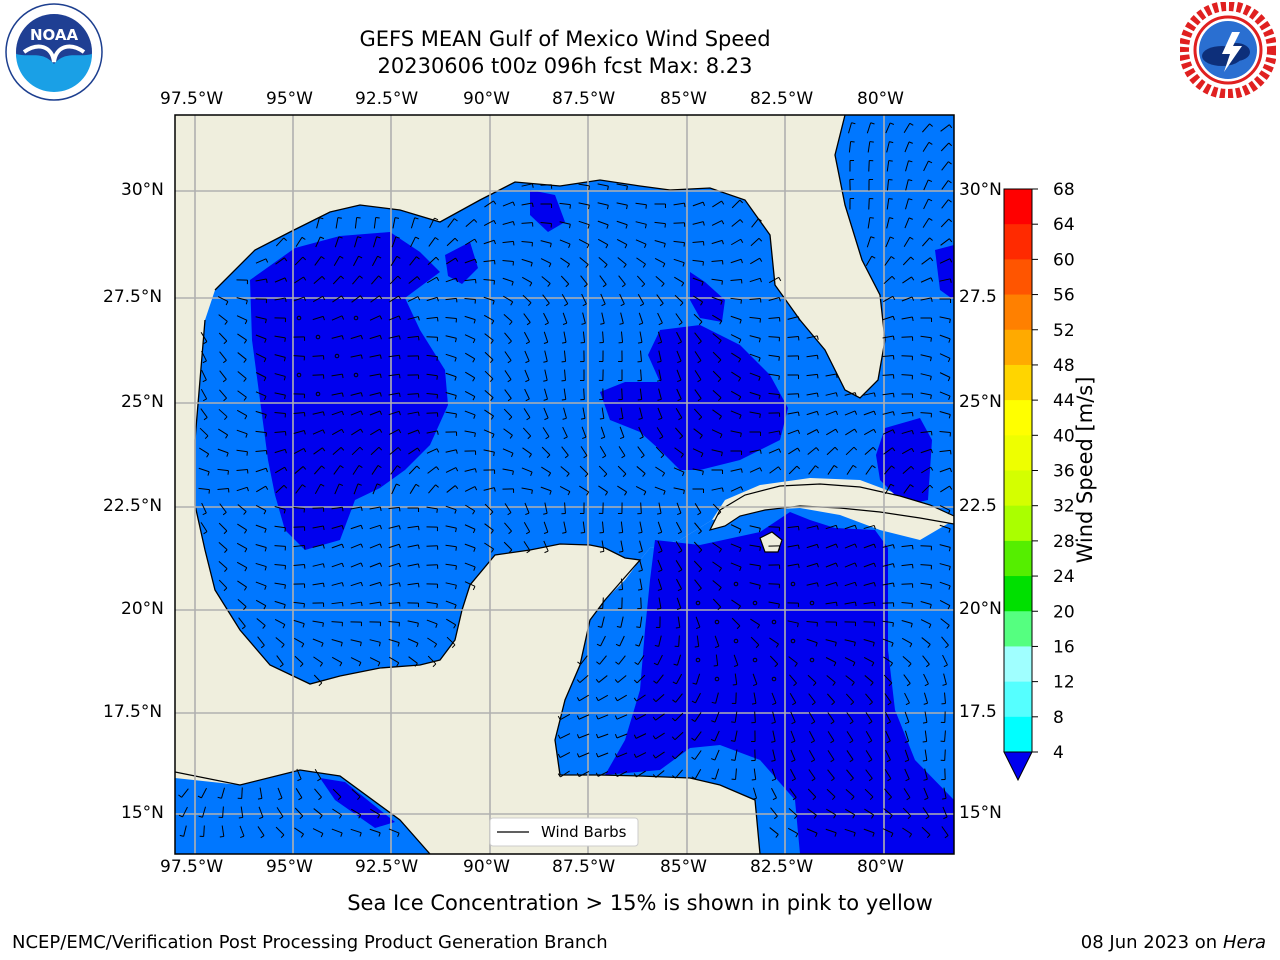  Describe the element at coordinates (1064, 542) in the screenshot. I see `colorbar-tick-label: 28` at that location.